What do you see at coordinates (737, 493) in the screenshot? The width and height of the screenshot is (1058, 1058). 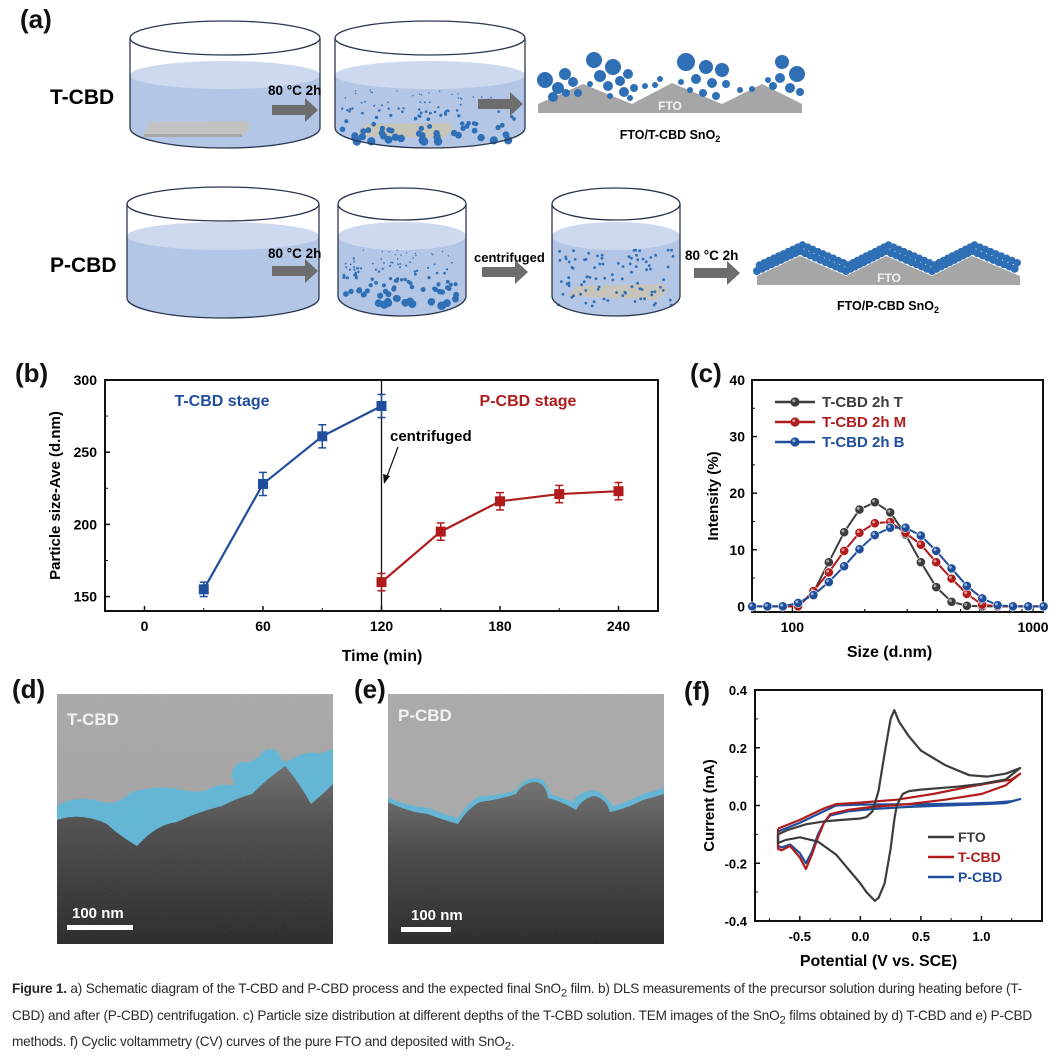 I see `tick-label: 20` at bounding box center [737, 493].